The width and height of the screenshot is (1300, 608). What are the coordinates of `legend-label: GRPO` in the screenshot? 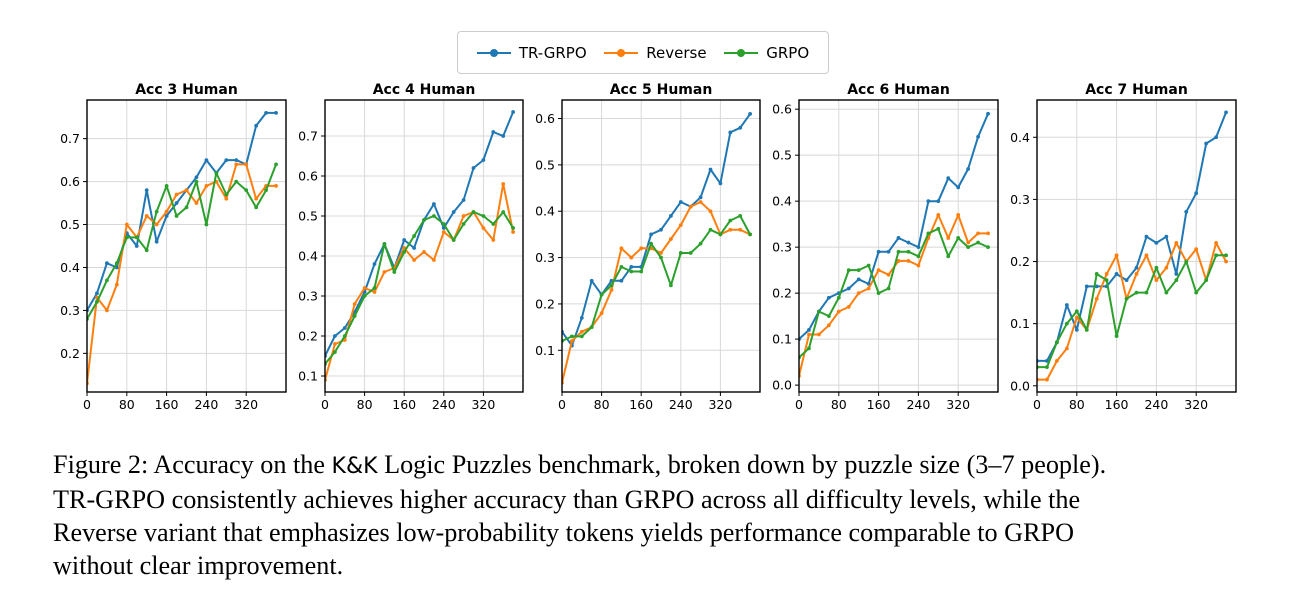 It's located at (788, 52).